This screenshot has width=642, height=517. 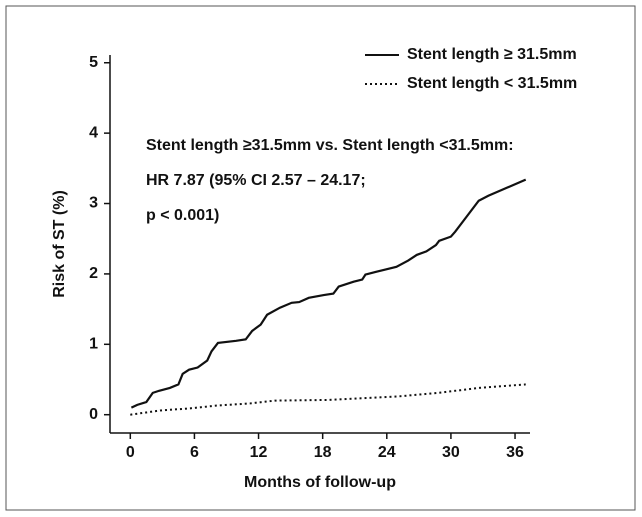 What do you see at coordinates (93, 344) in the screenshot?
I see `y-tick-label: 1` at bounding box center [93, 344].